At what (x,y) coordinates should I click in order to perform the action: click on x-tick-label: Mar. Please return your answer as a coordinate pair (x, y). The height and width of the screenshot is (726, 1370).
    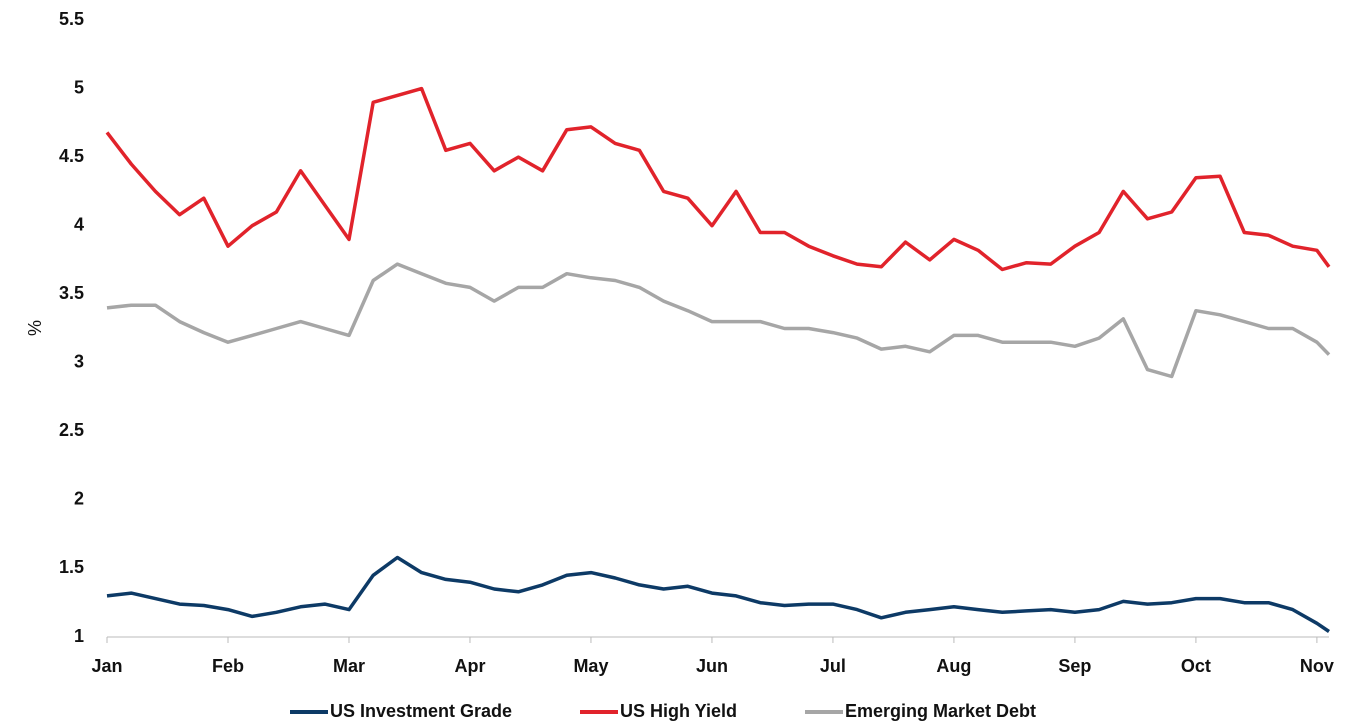
    Looking at the image, I should click on (349, 666).